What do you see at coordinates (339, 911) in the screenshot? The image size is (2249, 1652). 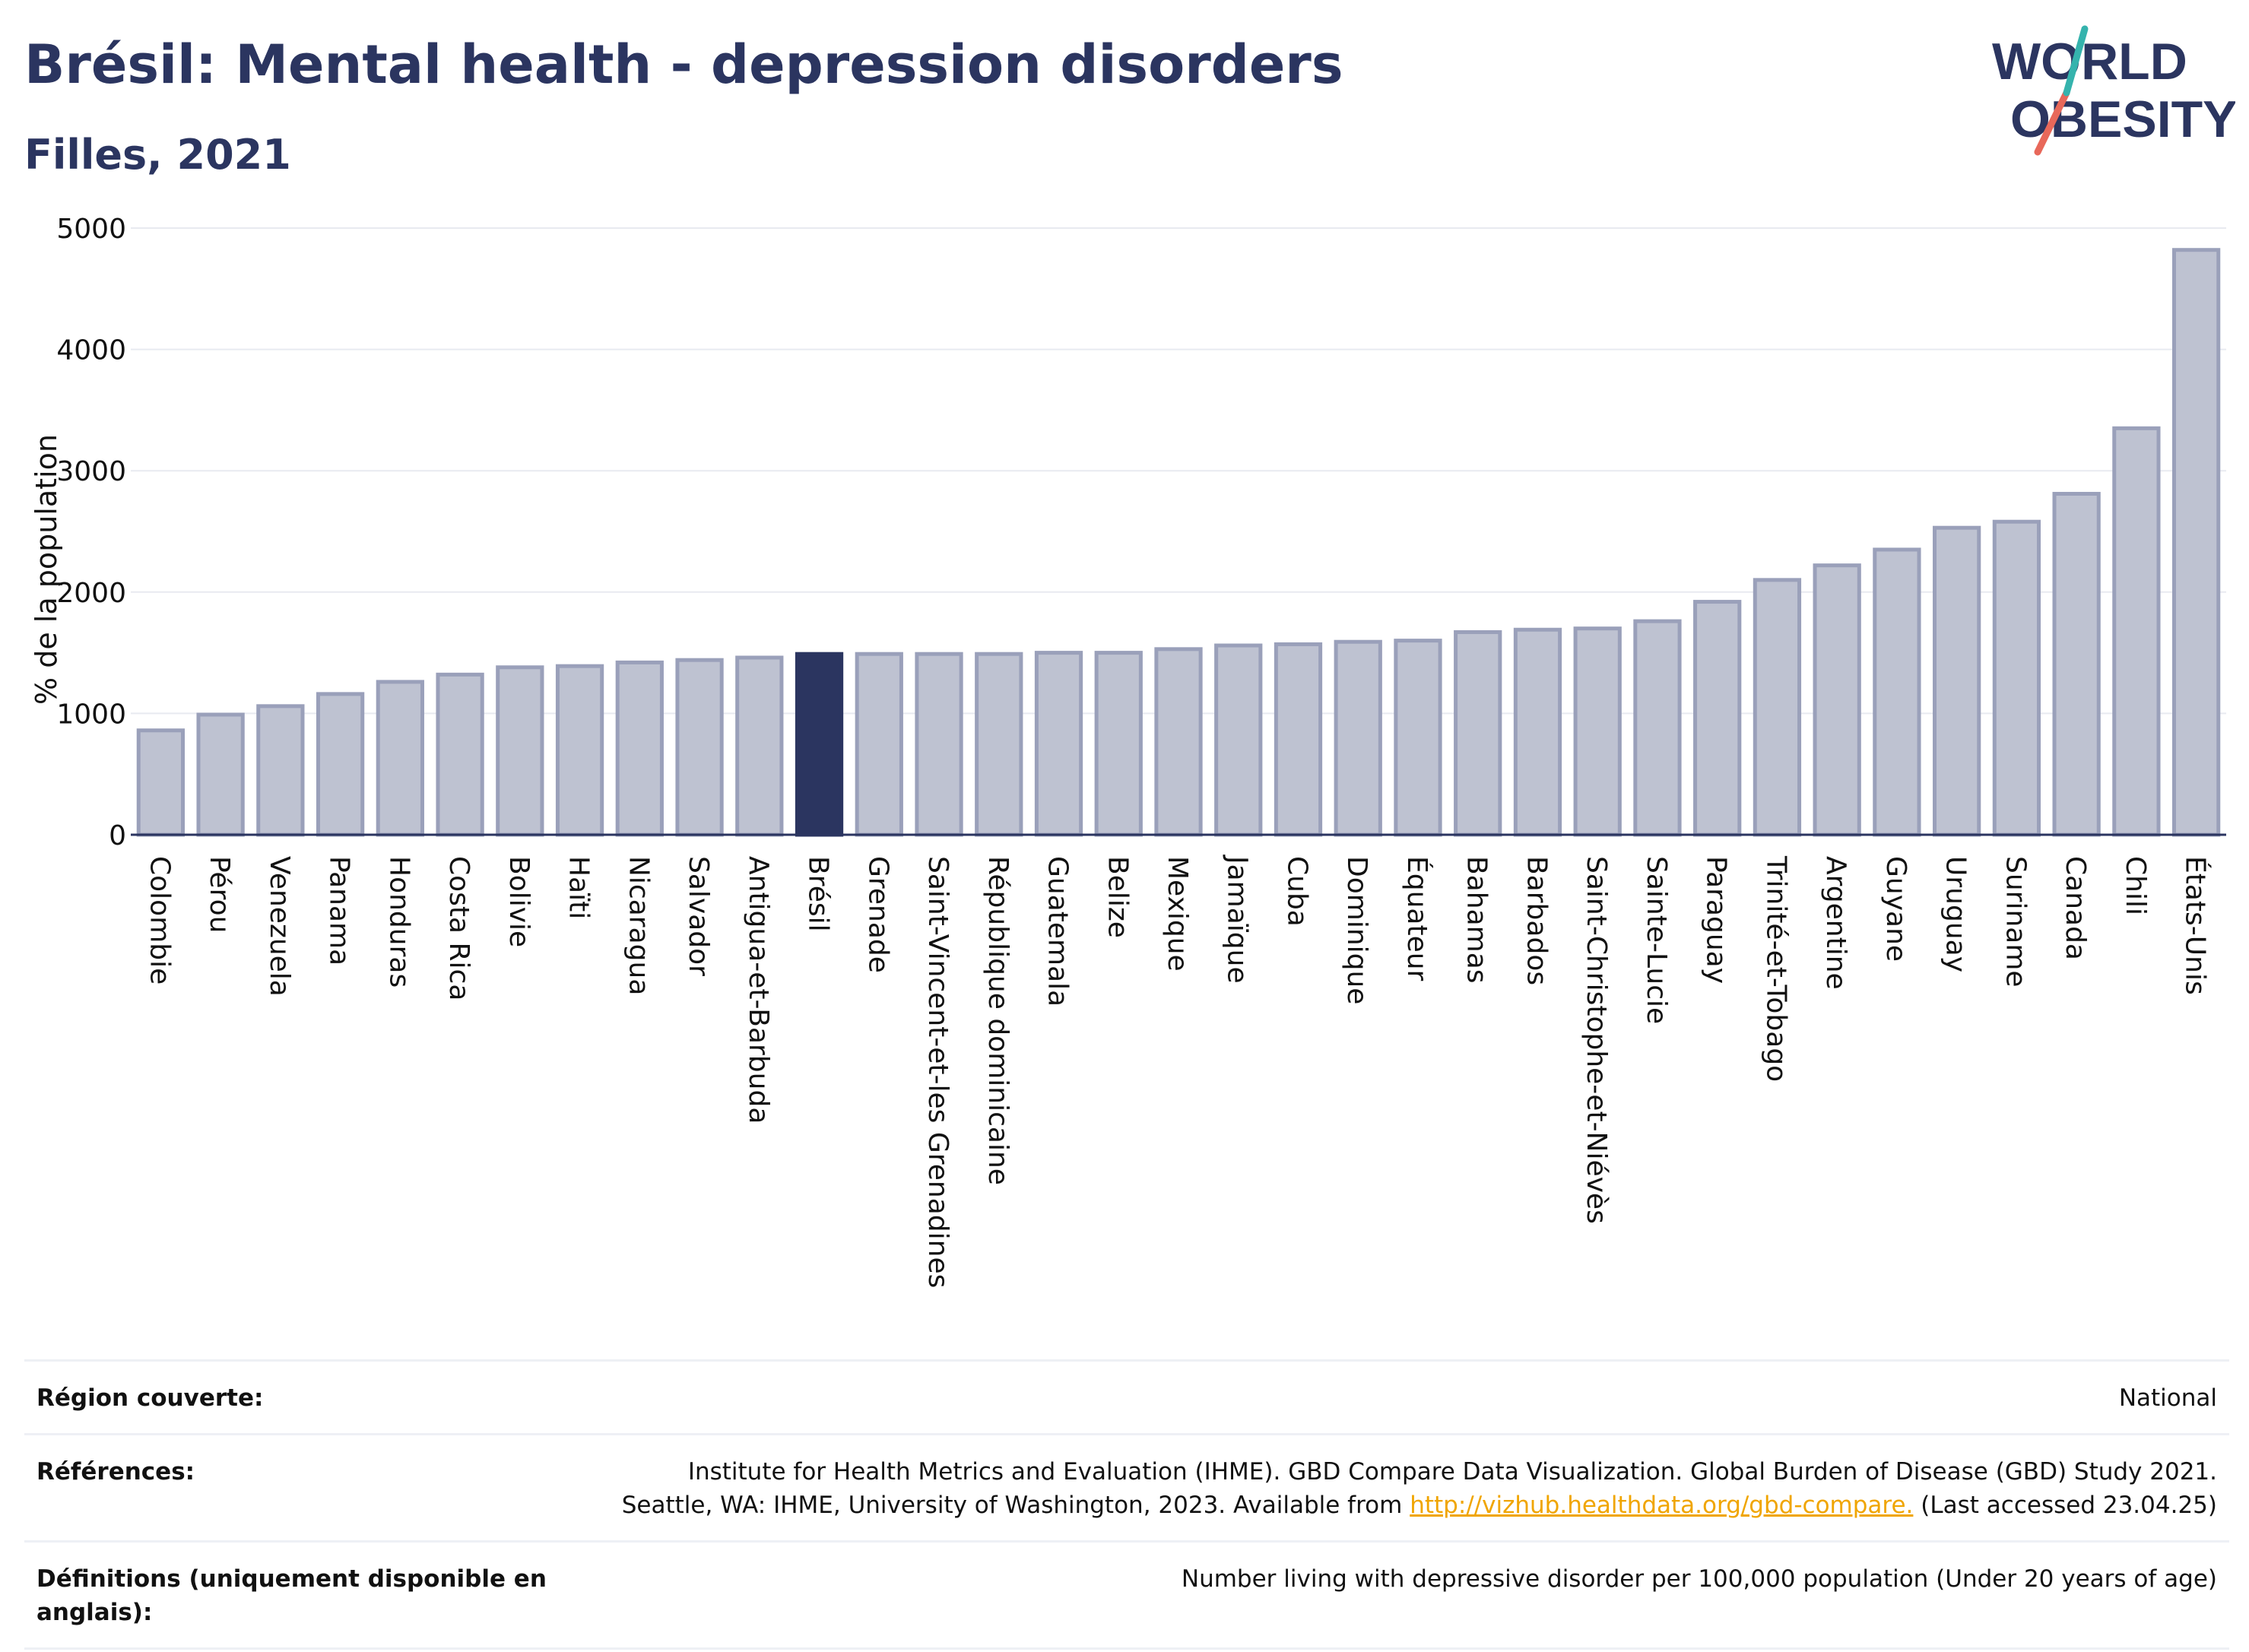 I see `x-tick-label: Panama` at bounding box center [339, 911].